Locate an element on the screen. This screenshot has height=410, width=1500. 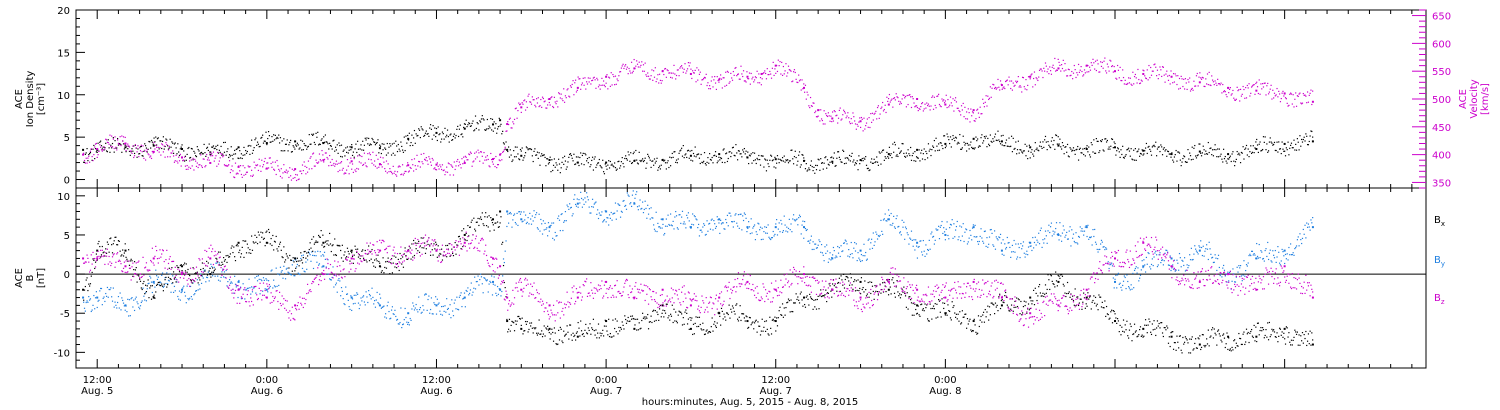
by-series-point is located at coordinates (1001, 250).